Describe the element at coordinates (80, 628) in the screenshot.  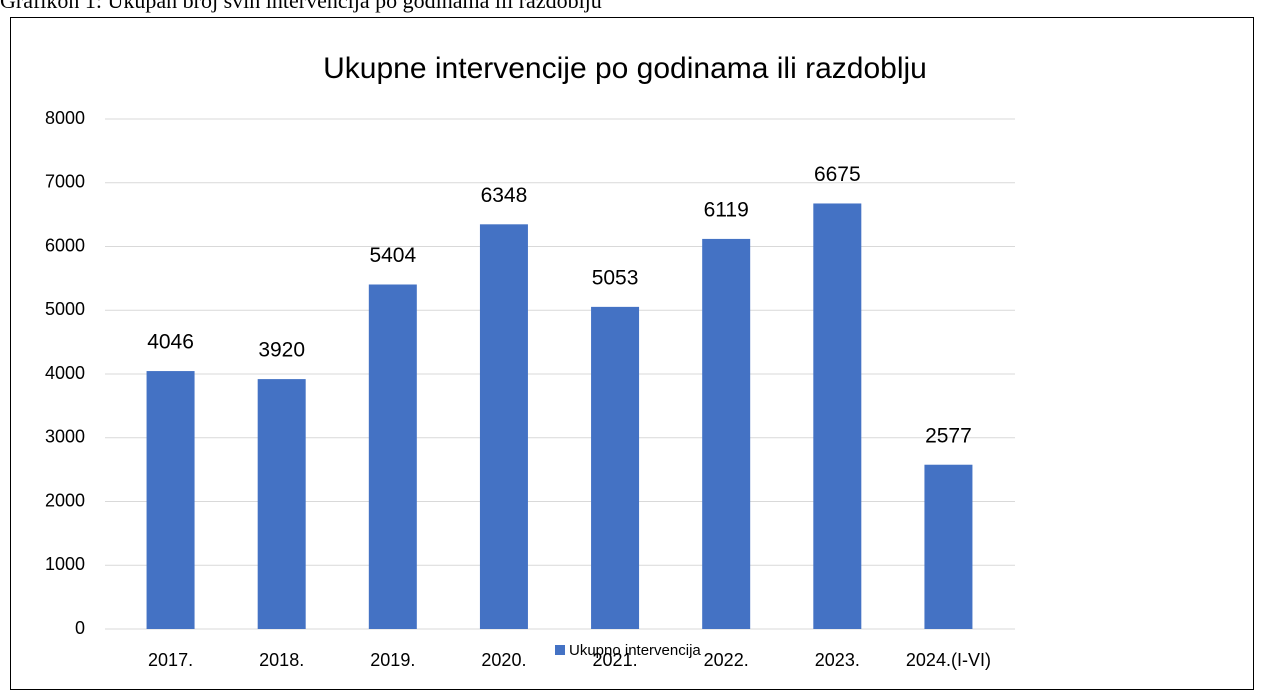
I see `y-tick-label: 0` at that location.